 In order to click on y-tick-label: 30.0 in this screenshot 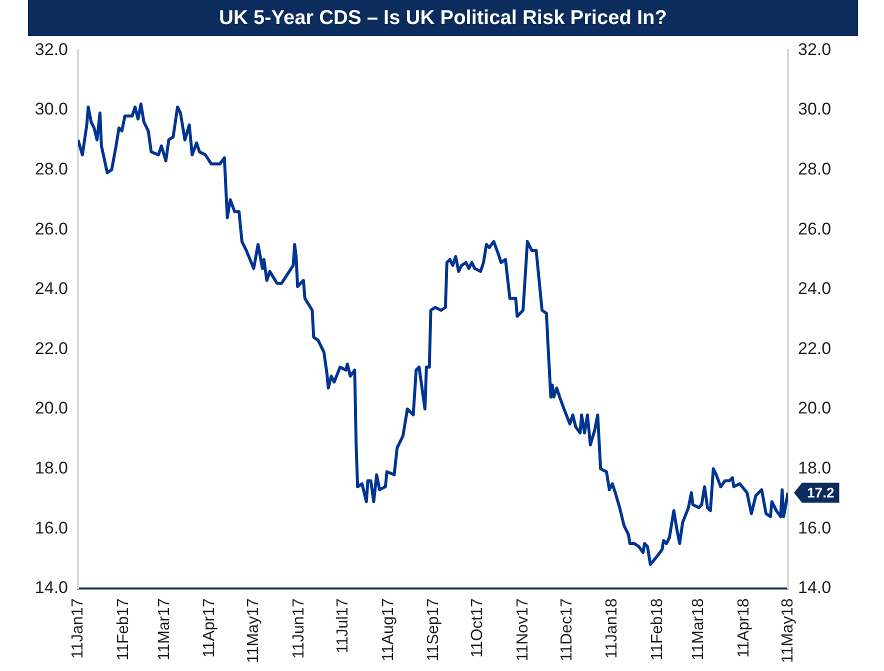, I will do `click(51, 109)`.